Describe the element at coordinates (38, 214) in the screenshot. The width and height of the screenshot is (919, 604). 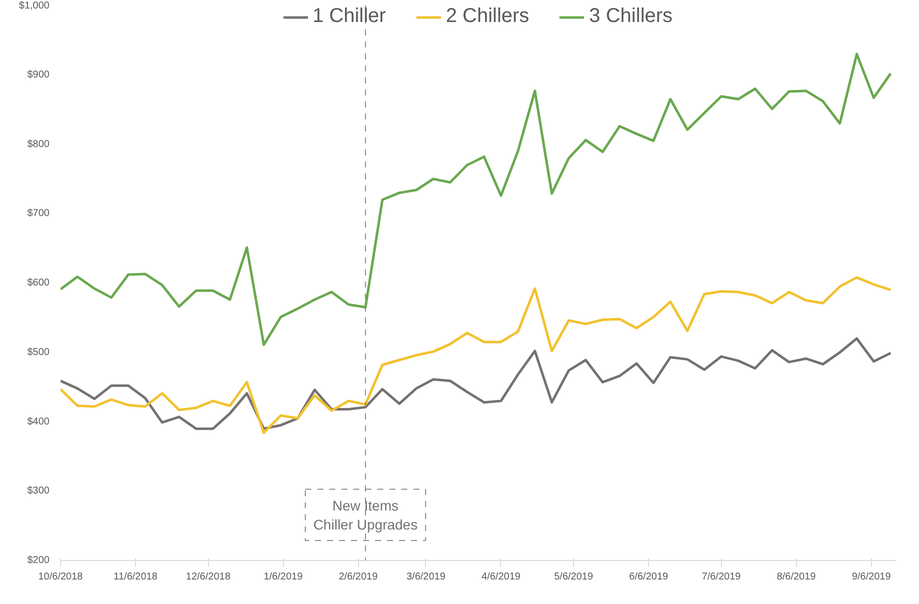
I see `y-tick-label: $700` at that location.